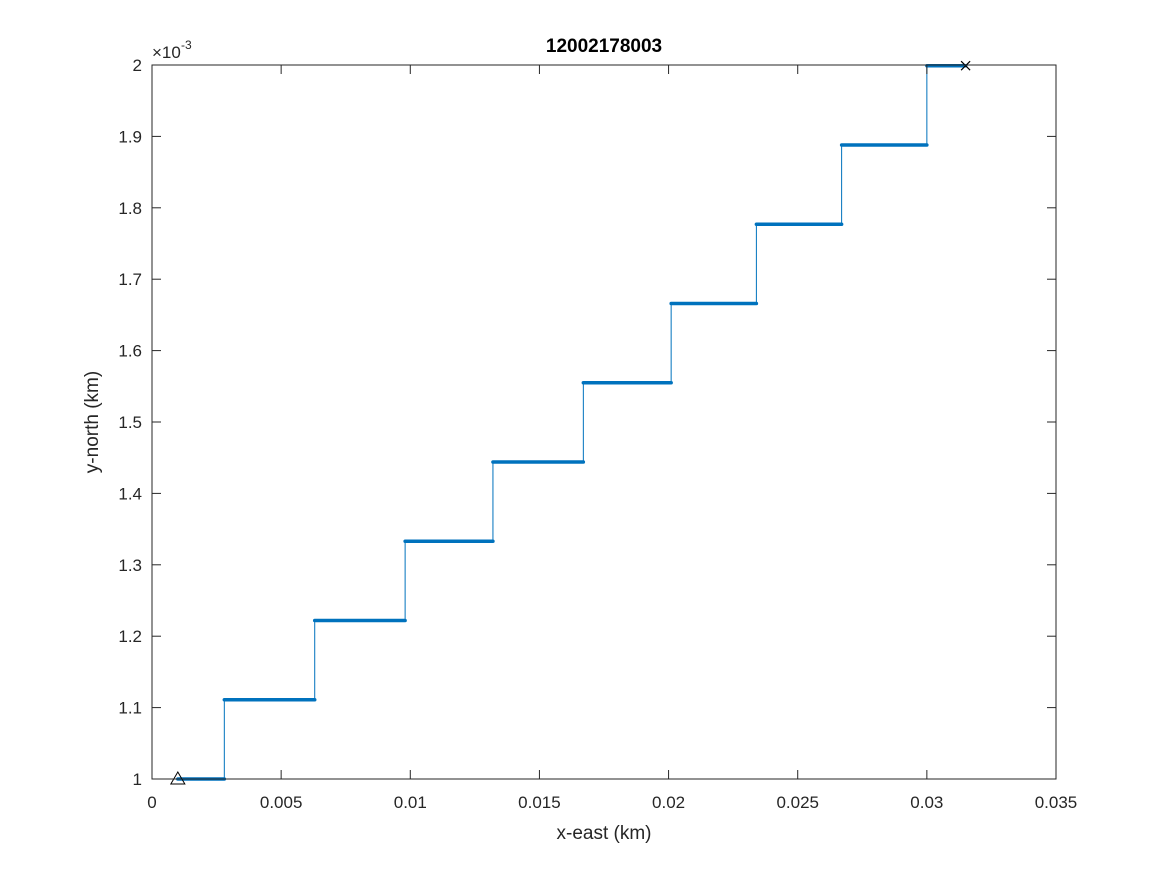  Describe the element at coordinates (177, 778) in the screenshot. I see `start-marker` at that location.